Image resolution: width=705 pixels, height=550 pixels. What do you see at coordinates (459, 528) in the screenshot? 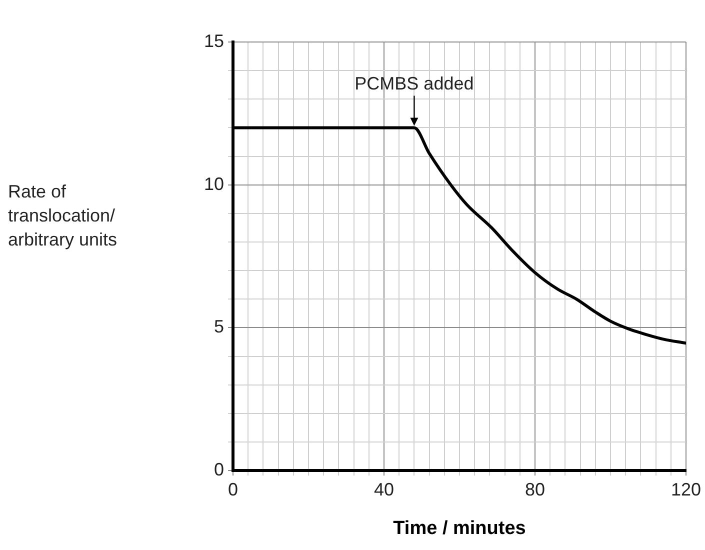
I see `x-axis-title: Time / minutes` at bounding box center [459, 528].